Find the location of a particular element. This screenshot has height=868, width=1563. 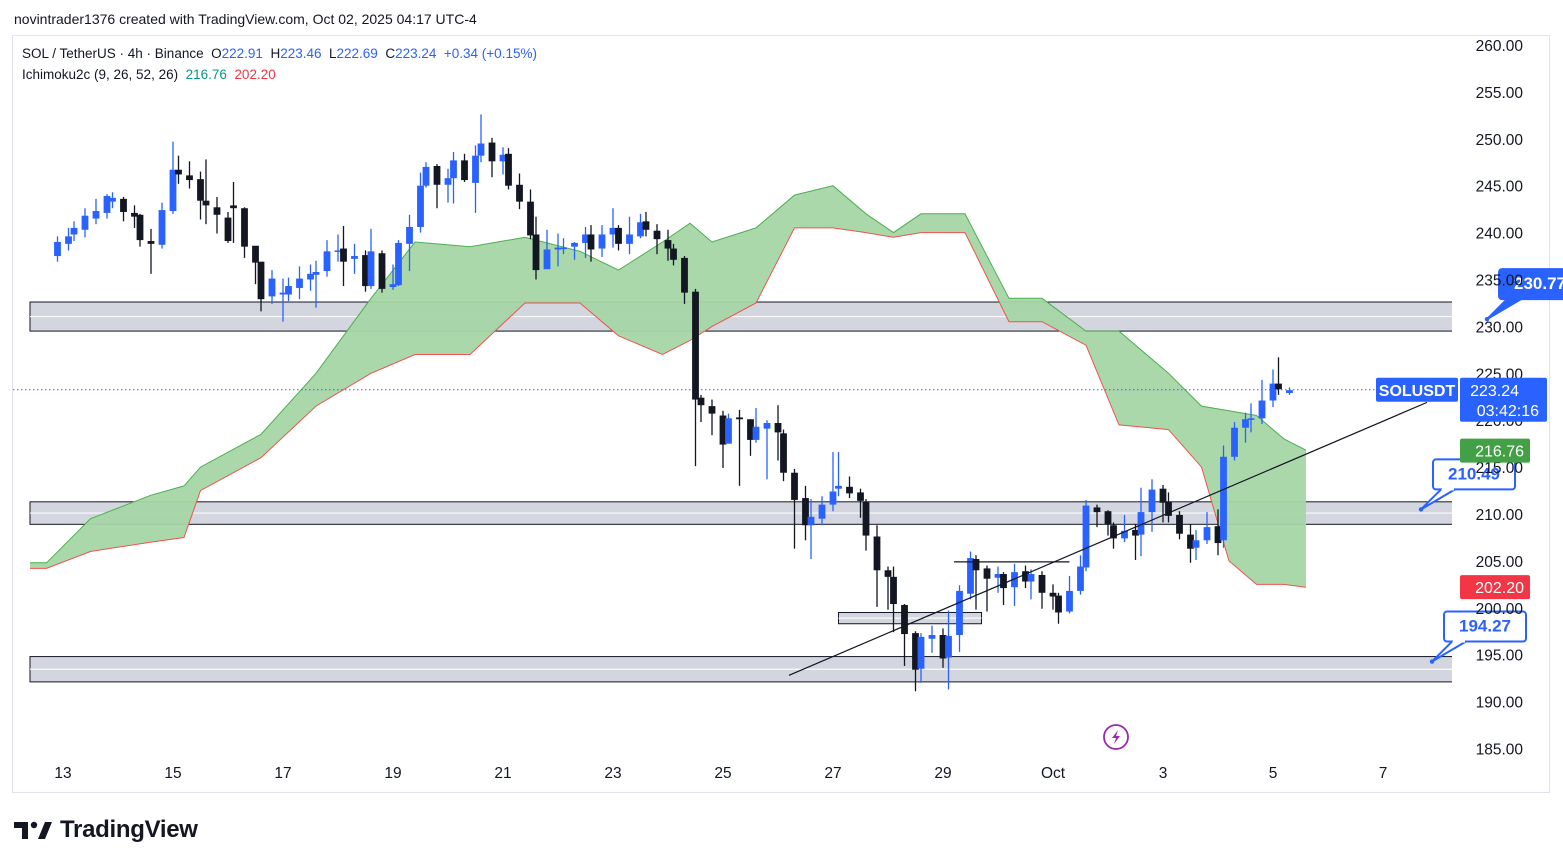

price-callout-230-77: 230.77 is located at coordinates (1523, 295).